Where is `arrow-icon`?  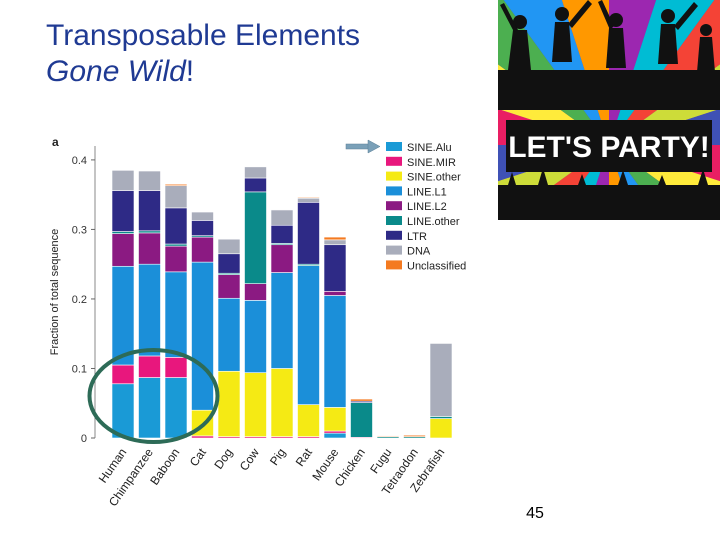
arrow-icon is located at coordinates (363, 146).